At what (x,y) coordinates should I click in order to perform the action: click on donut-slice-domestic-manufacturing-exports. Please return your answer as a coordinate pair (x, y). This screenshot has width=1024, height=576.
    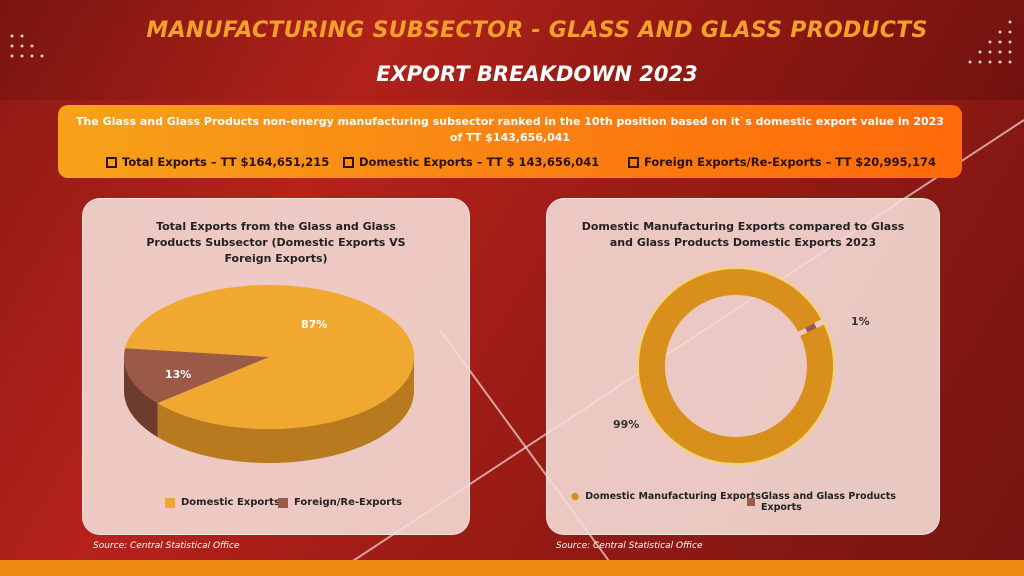
    Looking at the image, I should click on (736, 366).